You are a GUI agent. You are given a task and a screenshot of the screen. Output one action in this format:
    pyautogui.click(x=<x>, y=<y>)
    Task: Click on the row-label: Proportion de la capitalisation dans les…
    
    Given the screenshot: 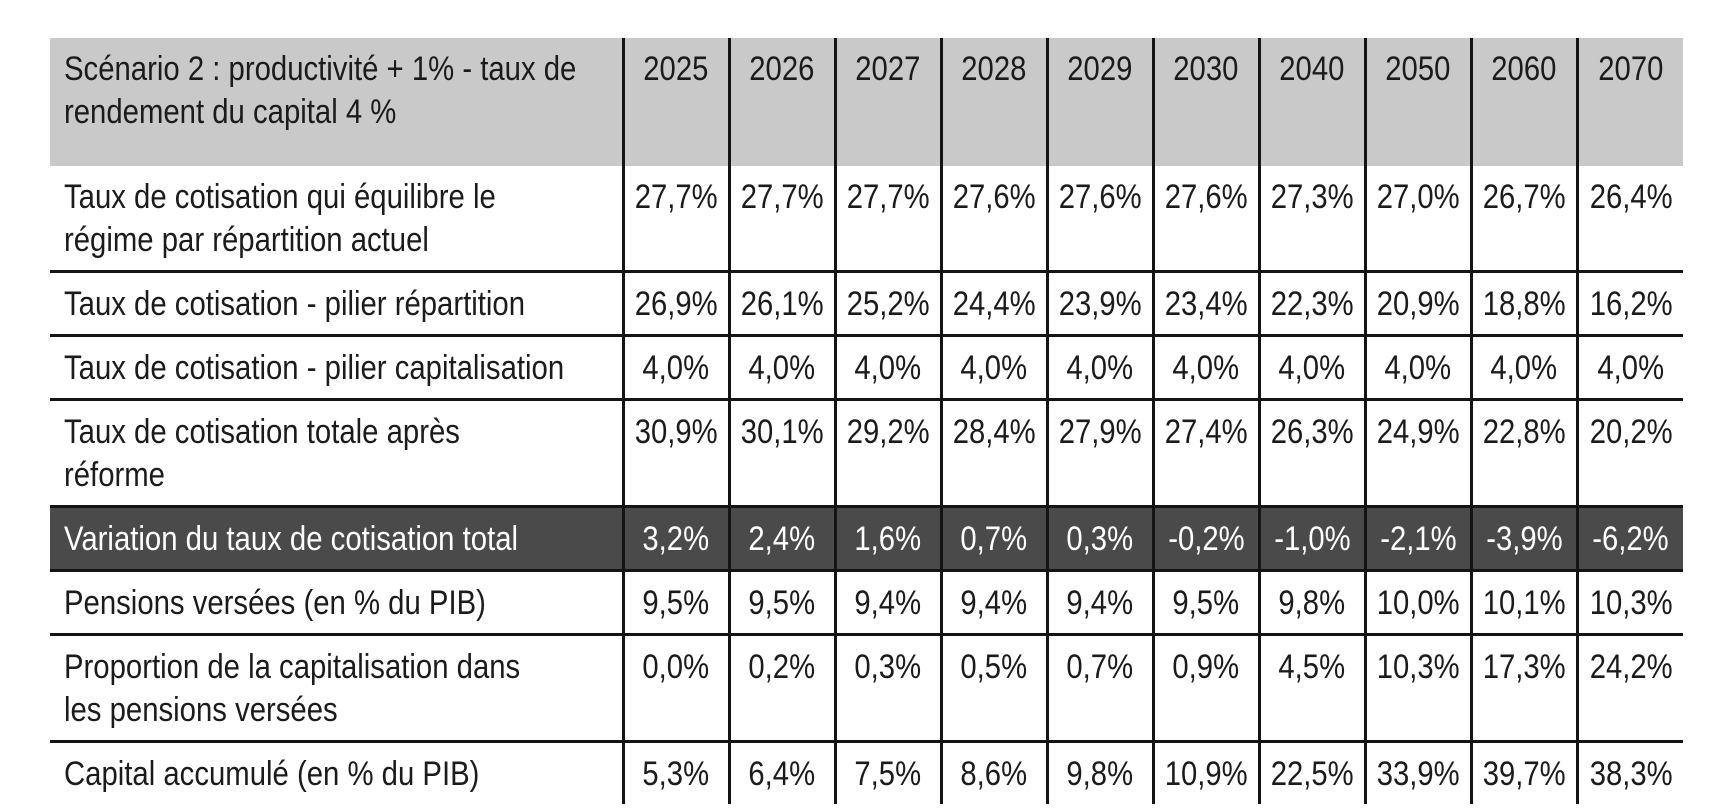 What is the action you would take?
    pyautogui.click(x=292, y=688)
    